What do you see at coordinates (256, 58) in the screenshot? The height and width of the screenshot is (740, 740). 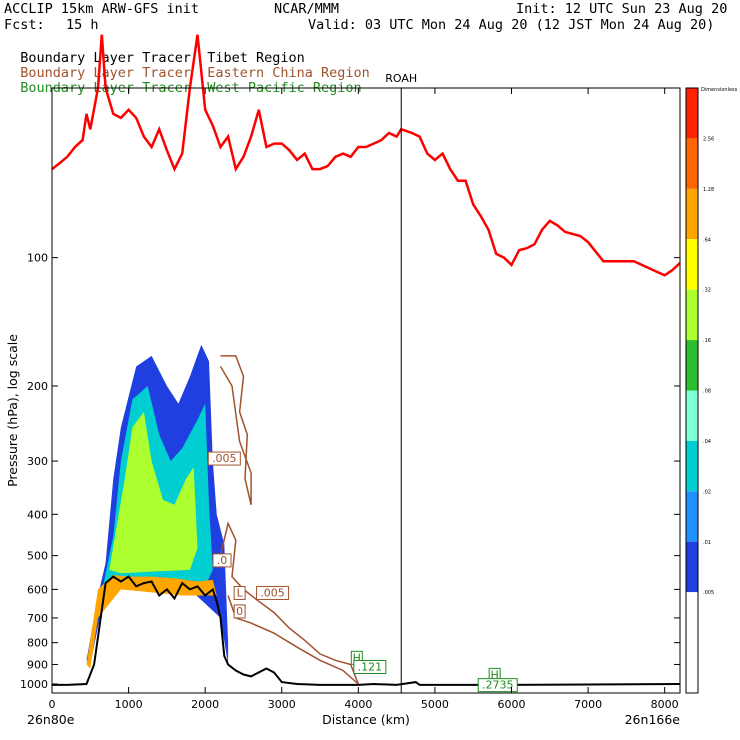 I see `legend-region: Tibet Region` at bounding box center [256, 58].